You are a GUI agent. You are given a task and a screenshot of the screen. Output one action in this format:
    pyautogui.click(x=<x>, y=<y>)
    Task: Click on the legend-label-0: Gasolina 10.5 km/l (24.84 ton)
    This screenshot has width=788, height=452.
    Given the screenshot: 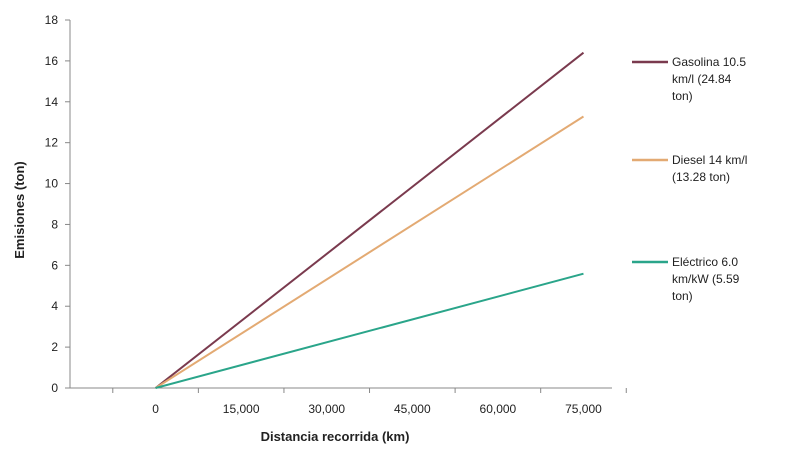 What is the action you would take?
    pyautogui.click(x=709, y=79)
    